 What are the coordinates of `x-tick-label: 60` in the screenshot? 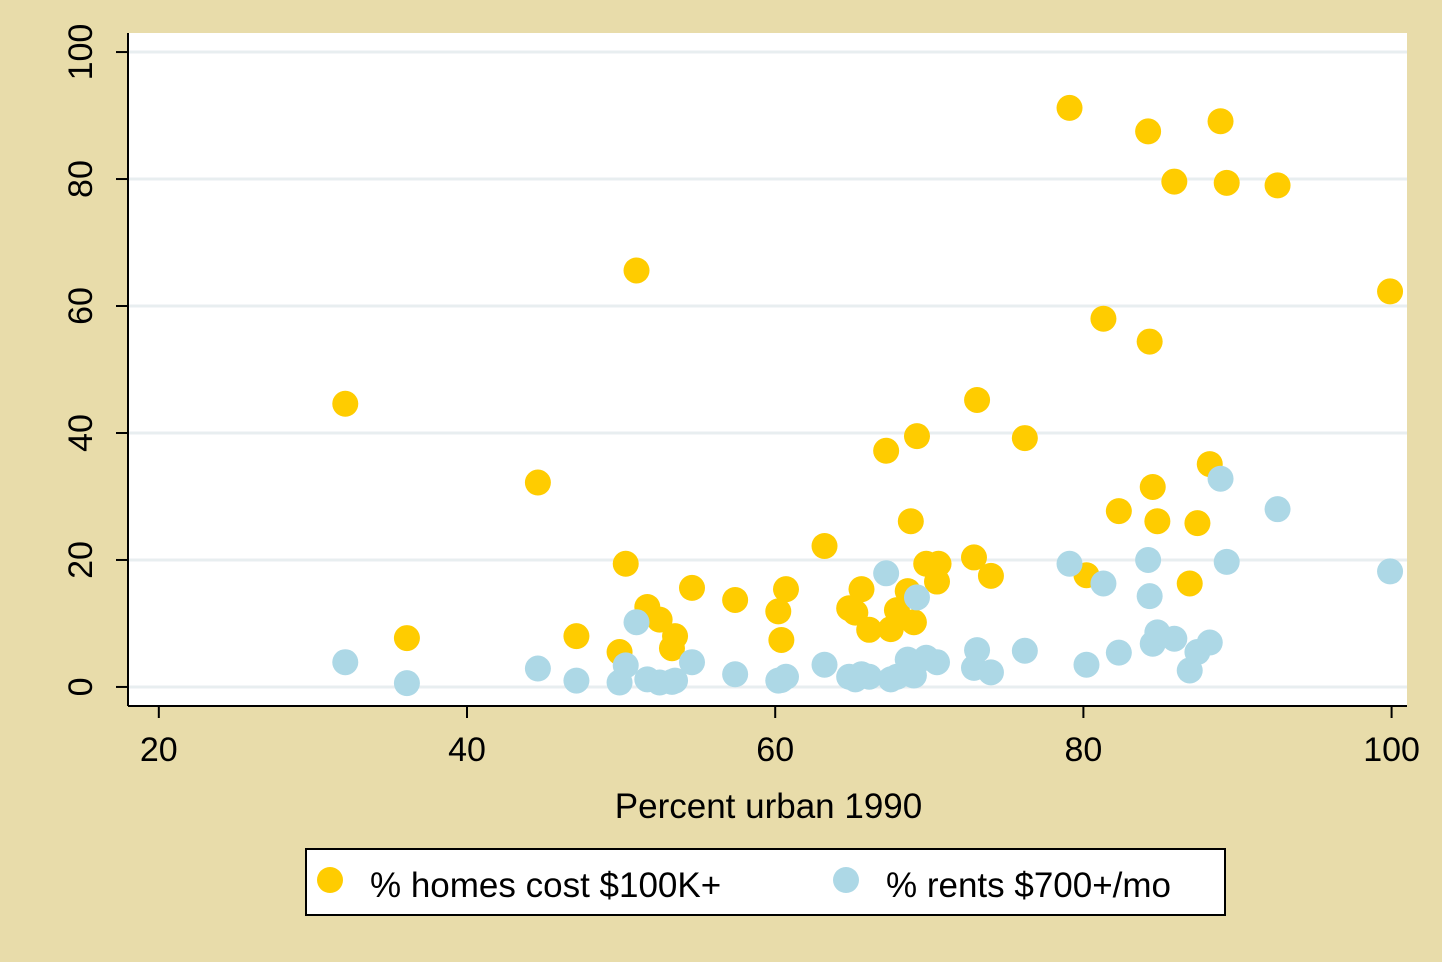 It's located at (775, 750).